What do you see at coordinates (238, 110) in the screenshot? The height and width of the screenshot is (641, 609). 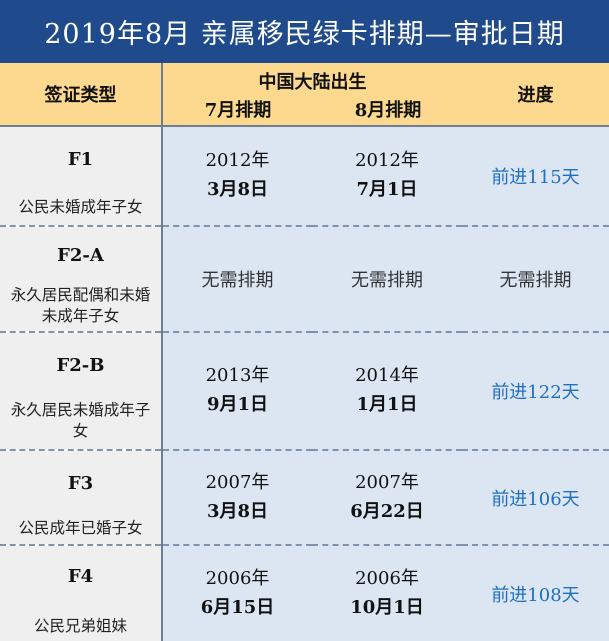 I see `header-july: 7月排期` at bounding box center [238, 110].